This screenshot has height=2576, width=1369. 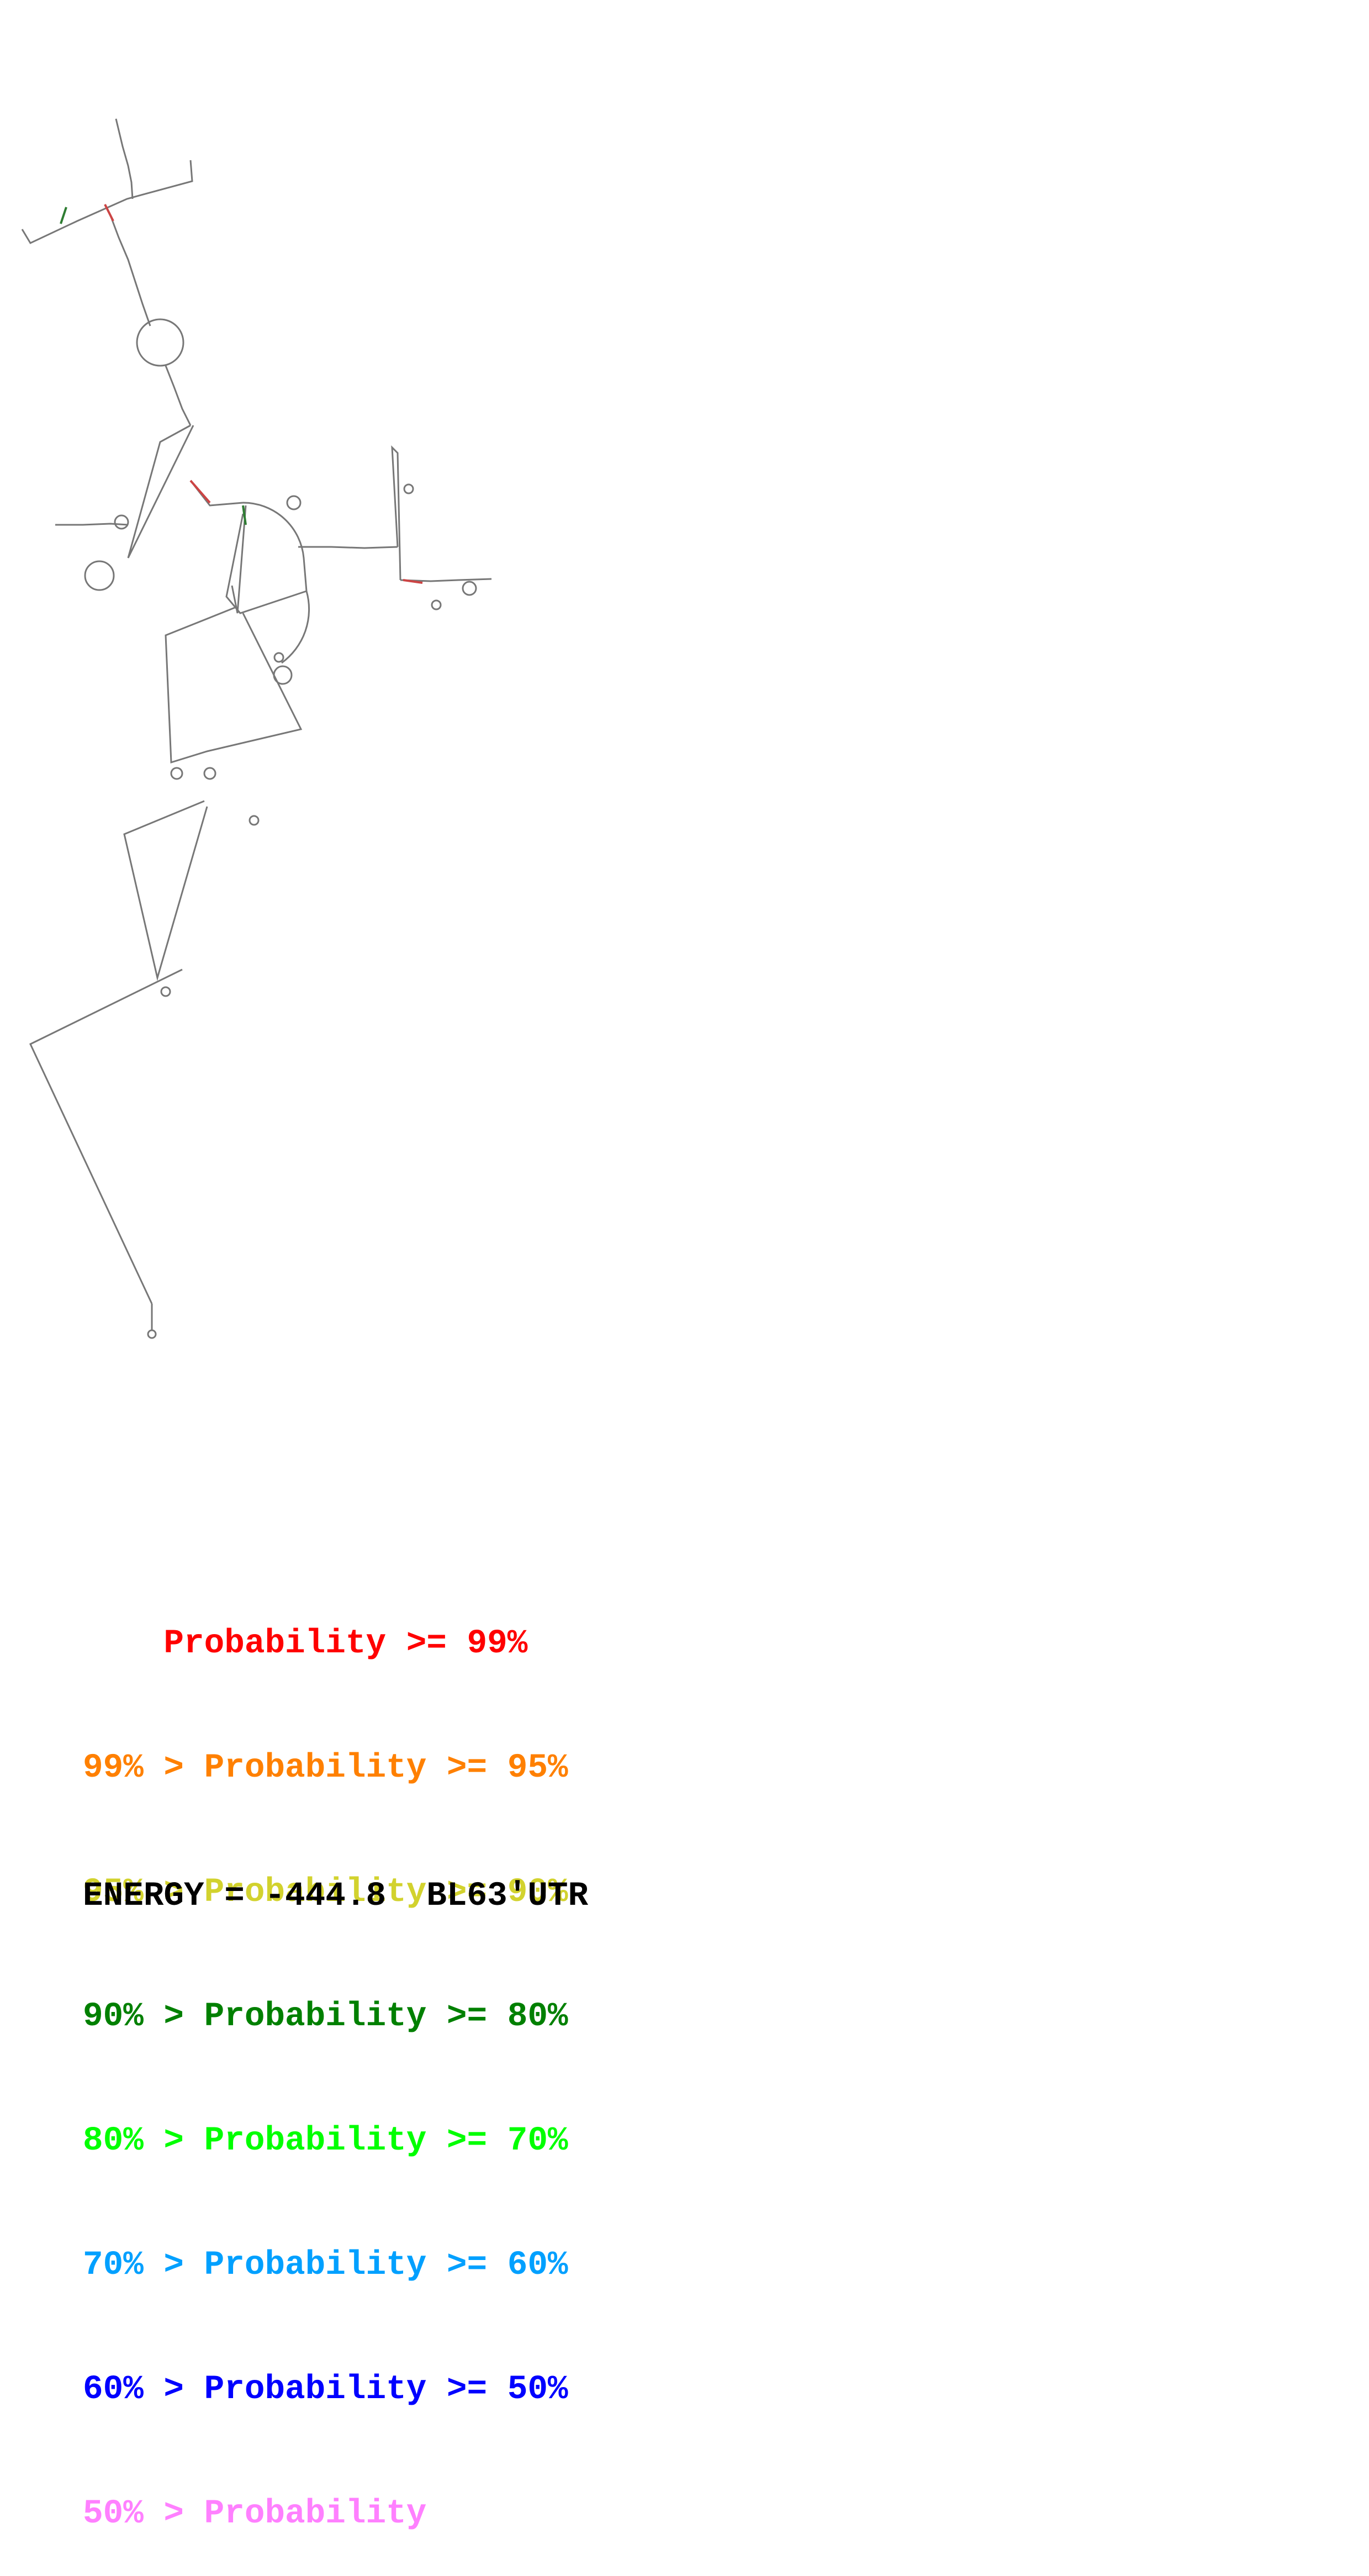 What do you see at coordinates (278, 657) in the screenshot?
I see `central-small-loop` at bounding box center [278, 657].